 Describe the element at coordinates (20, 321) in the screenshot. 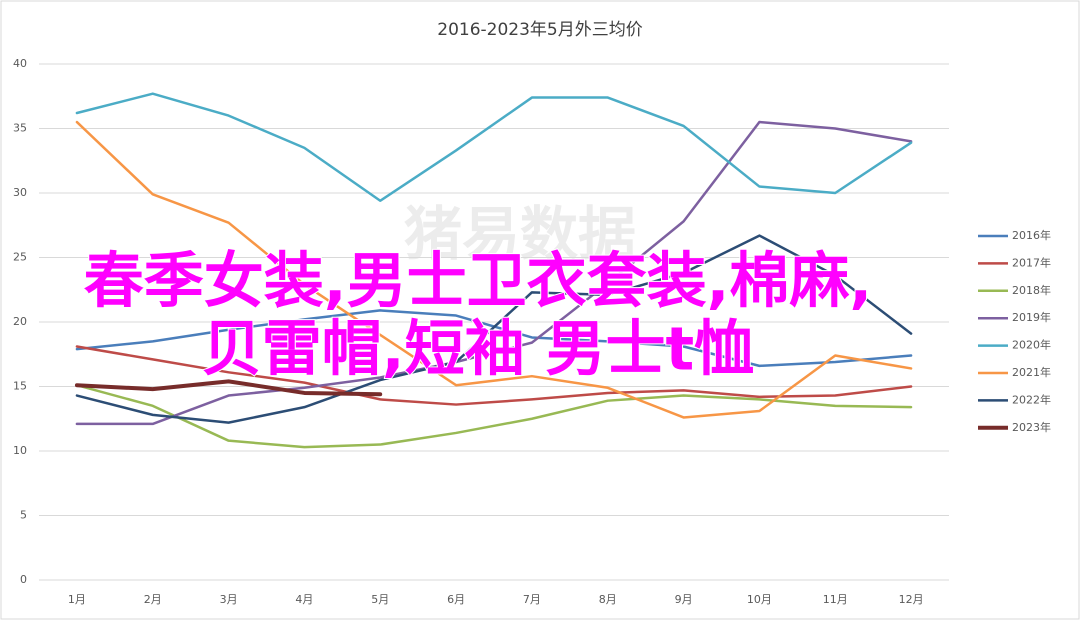

I see `y-tick-label: 20` at that location.